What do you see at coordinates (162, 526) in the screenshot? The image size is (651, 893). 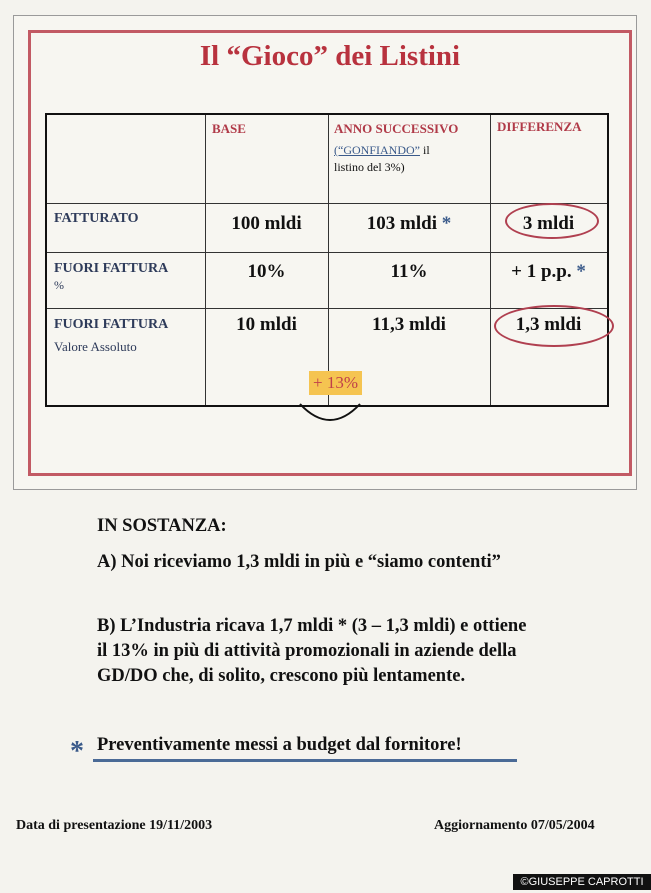 I see `summary-heading: IN SOSTANZA:` at bounding box center [162, 526].